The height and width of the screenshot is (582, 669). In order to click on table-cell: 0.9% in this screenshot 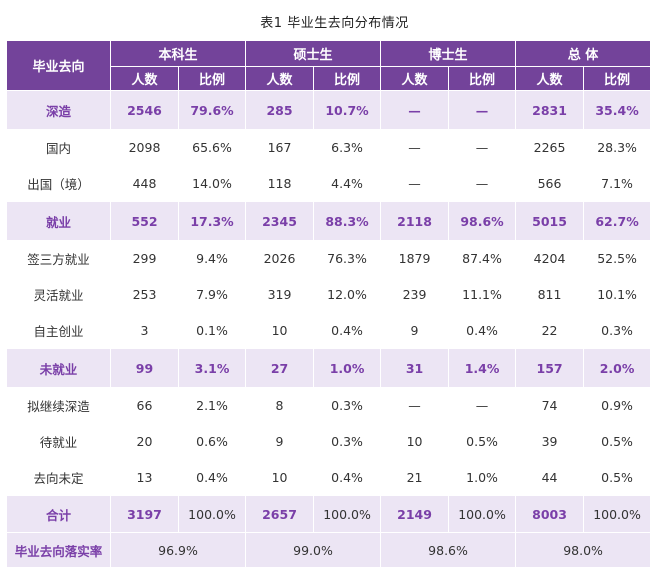, I will do `click(617, 405)`.